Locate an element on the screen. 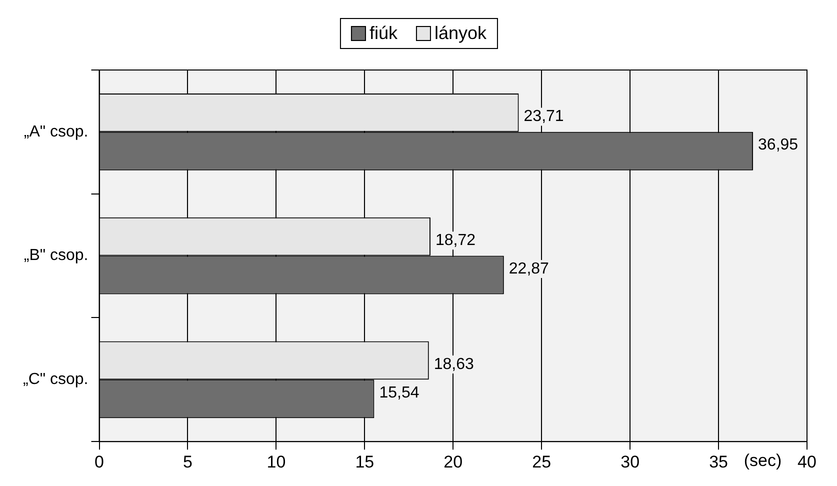 Image resolution: width=837 pixels, height=486 pixels. x-tick-label: 5 is located at coordinates (187, 462).